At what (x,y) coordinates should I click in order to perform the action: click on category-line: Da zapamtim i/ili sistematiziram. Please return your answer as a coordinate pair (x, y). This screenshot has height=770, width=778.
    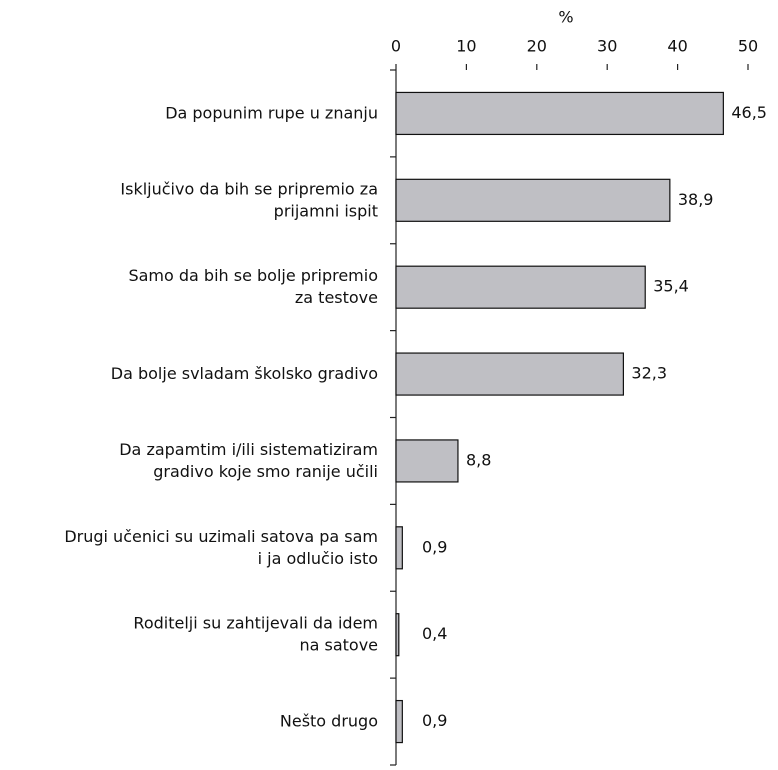
    Looking at the image, I should click on (248, 448).